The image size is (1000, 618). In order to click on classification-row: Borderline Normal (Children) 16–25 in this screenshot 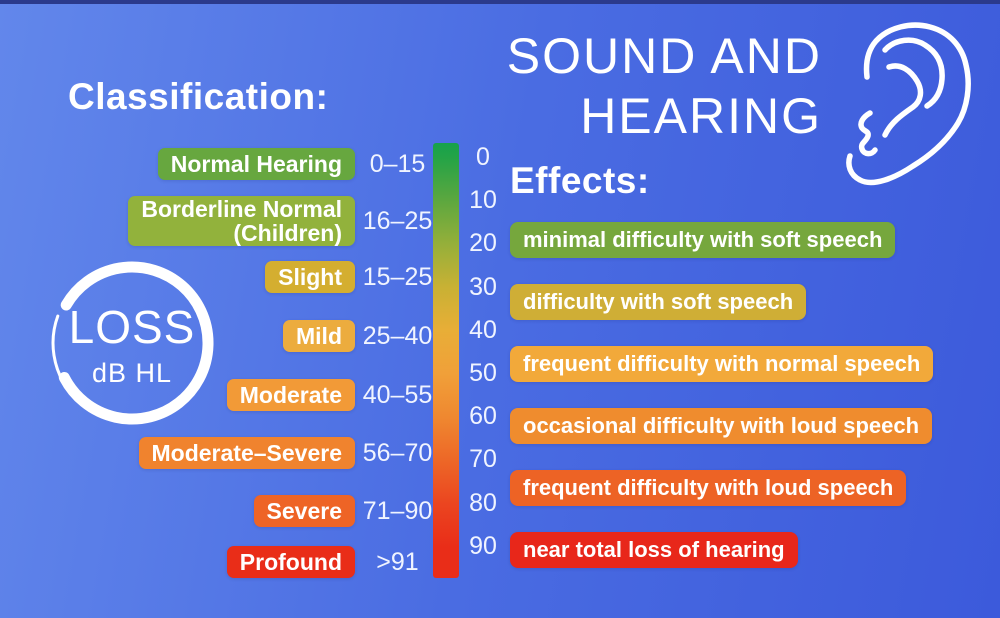, I will do `click(252, 221)`.